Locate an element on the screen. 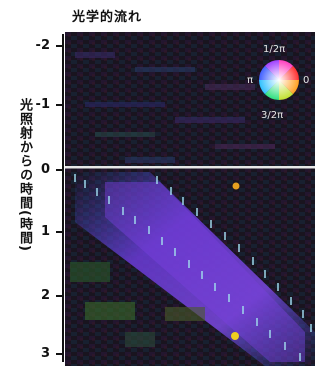  green-patches is located at coordinates (137, 304).